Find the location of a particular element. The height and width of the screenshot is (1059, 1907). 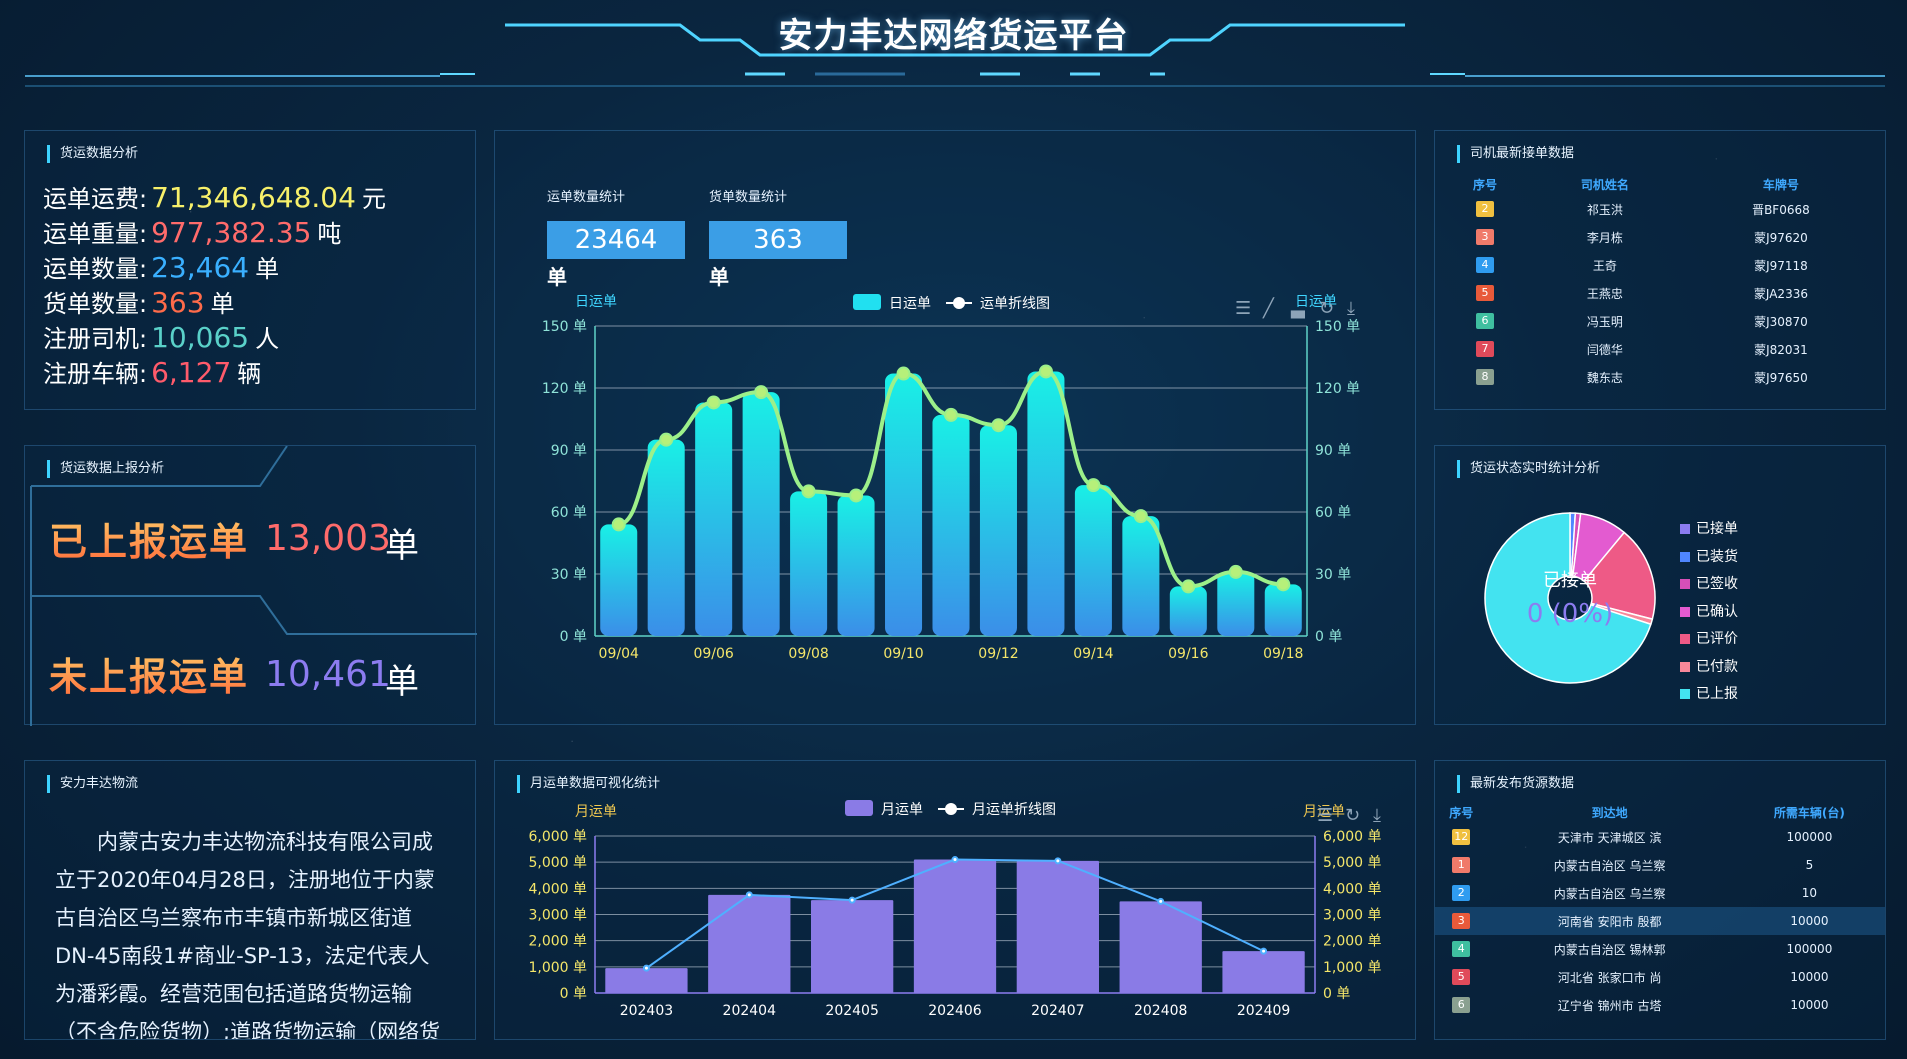

table-row: 2 祁玉洪 晋BF0668 is located at coordinates (1661, 209).